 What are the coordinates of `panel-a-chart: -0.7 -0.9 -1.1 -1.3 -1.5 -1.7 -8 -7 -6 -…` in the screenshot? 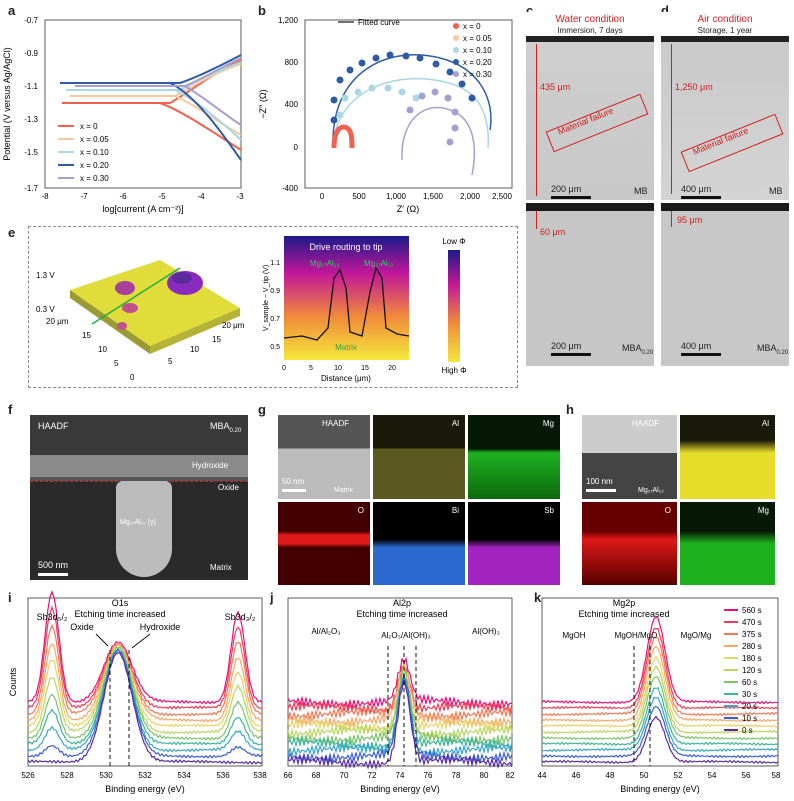 It's located at (123, 115).